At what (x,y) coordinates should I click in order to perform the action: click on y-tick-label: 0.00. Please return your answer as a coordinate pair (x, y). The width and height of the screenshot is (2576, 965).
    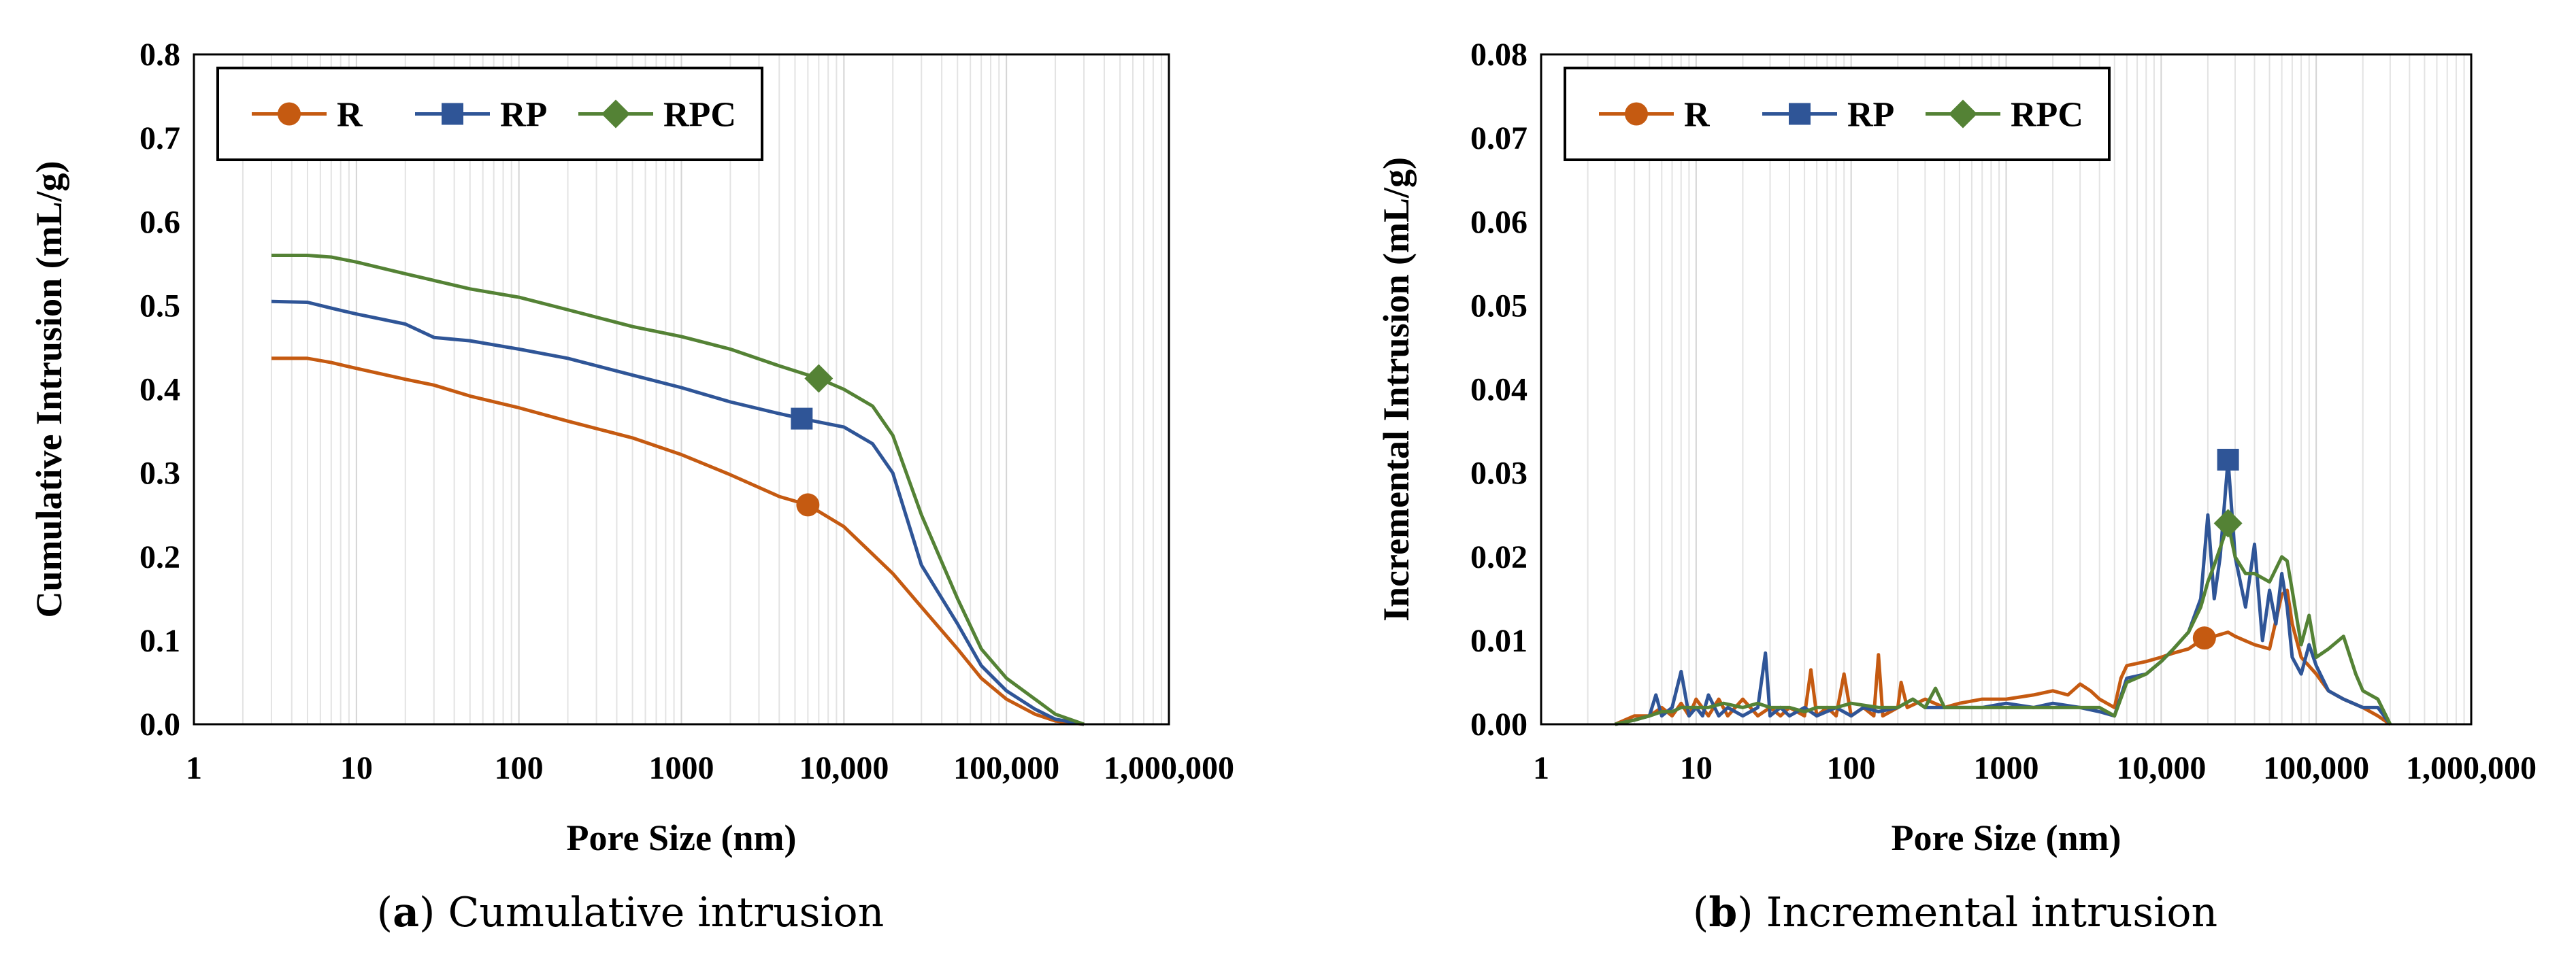
    Looking at the image, I should click on (1499, 725).